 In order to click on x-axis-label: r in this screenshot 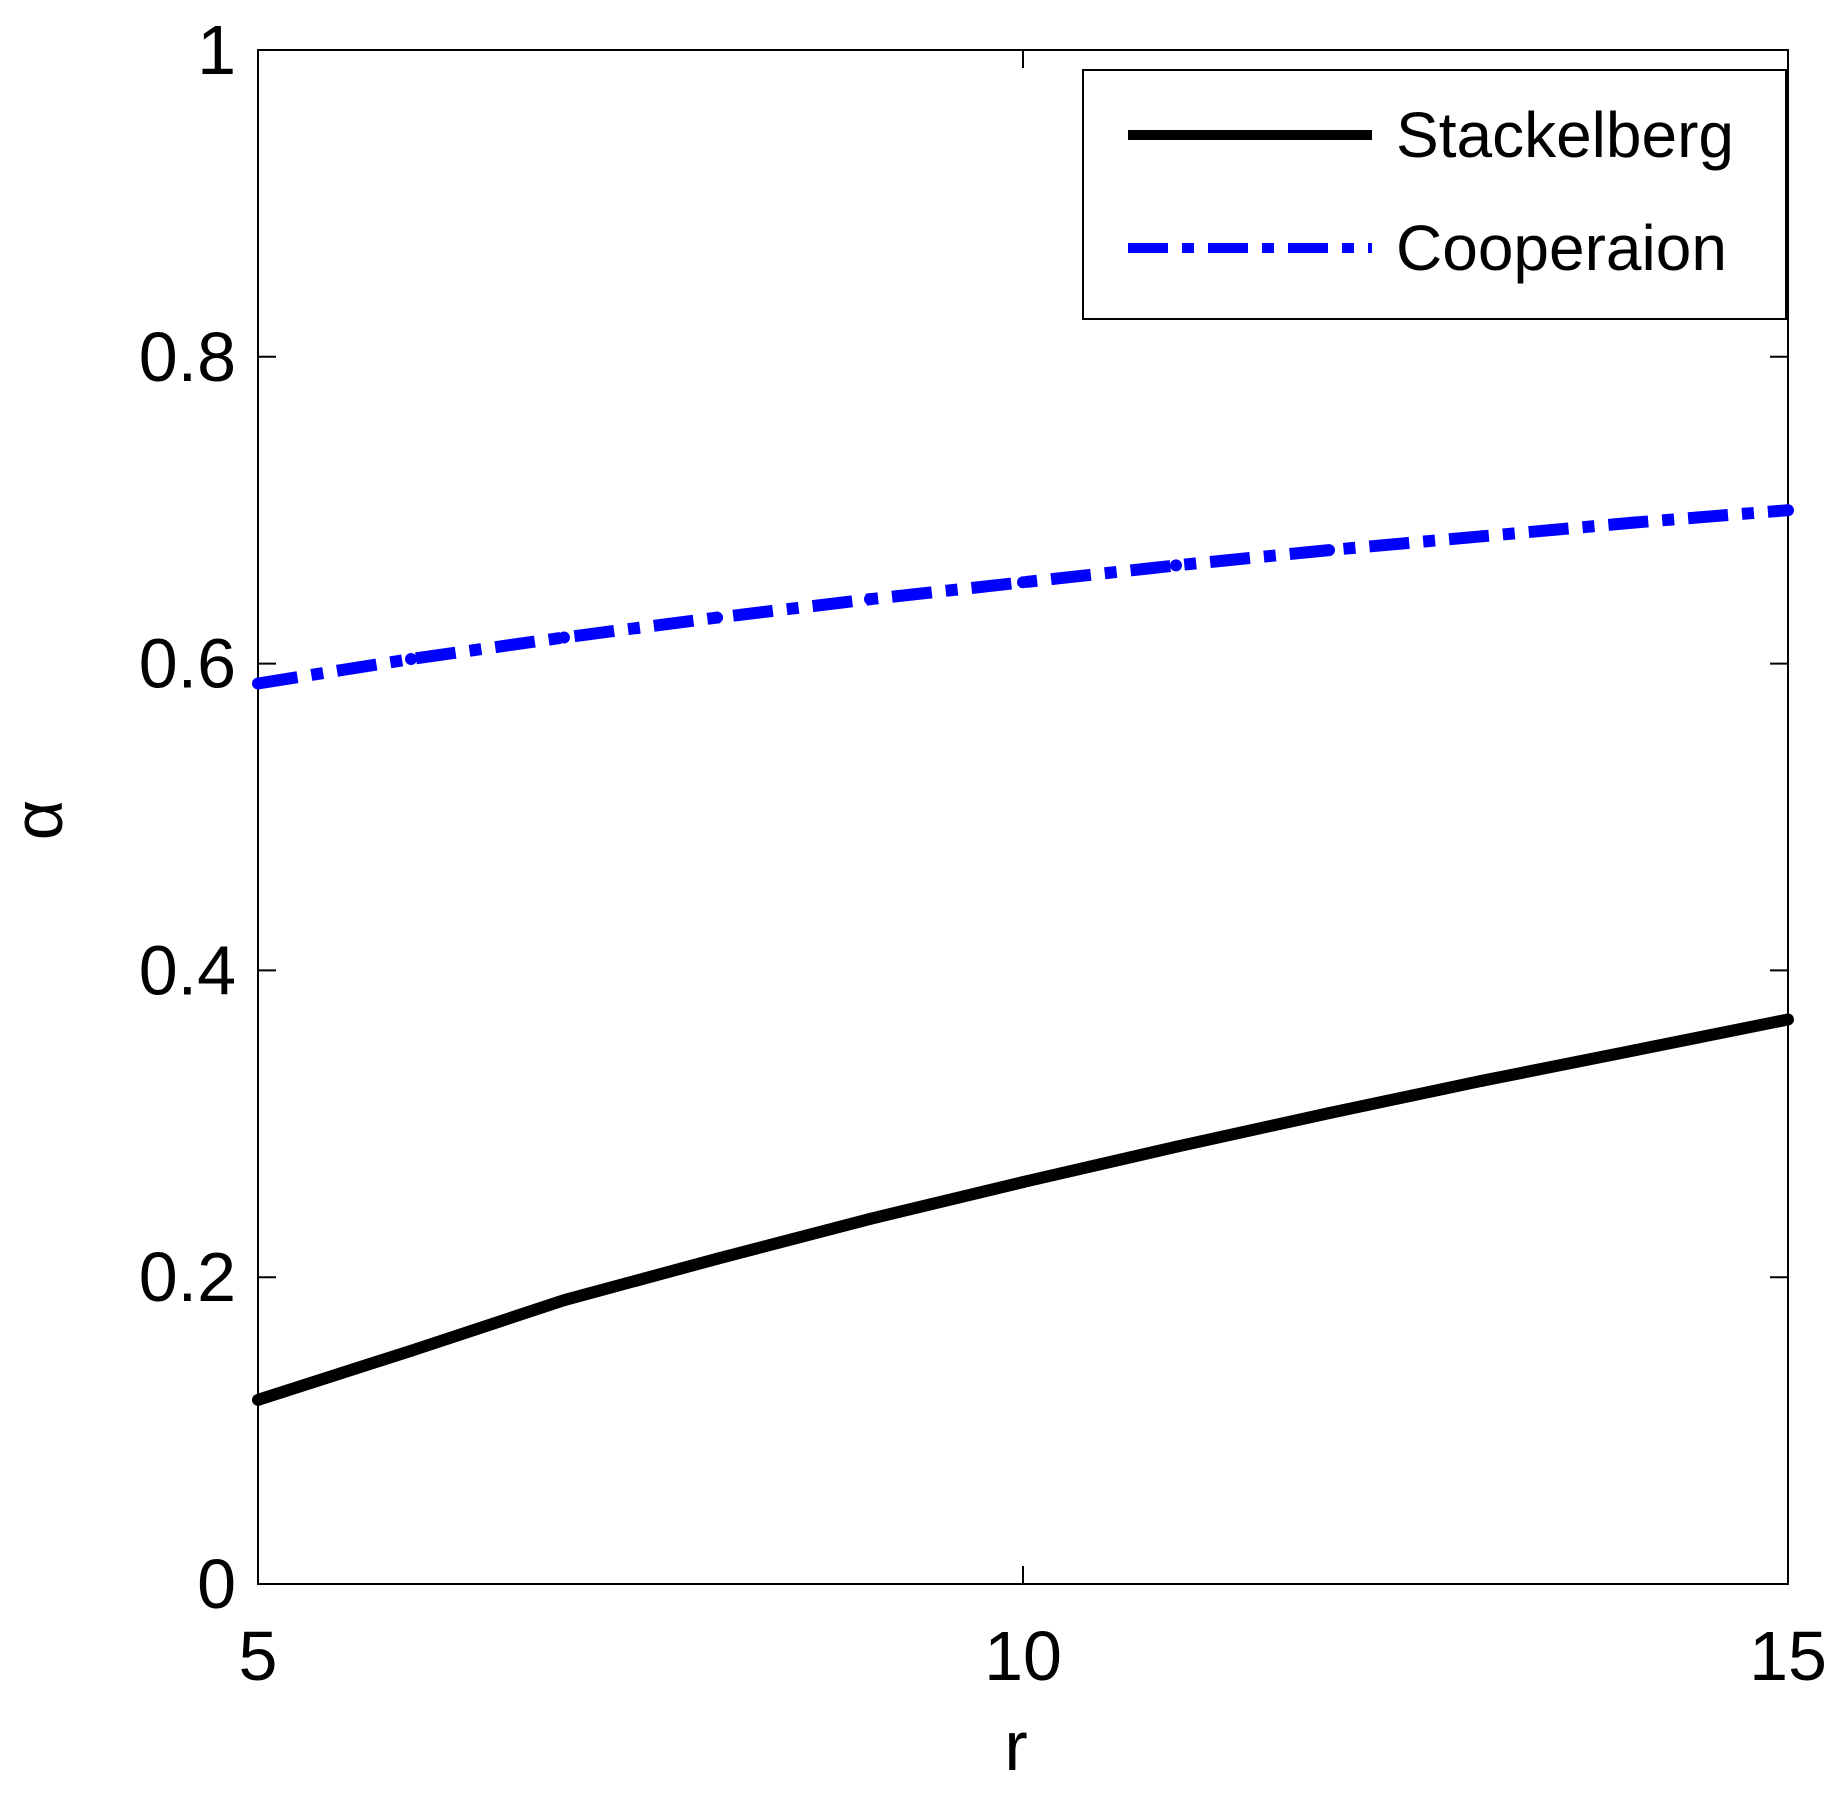, I will do `click(1015, 1746)`.